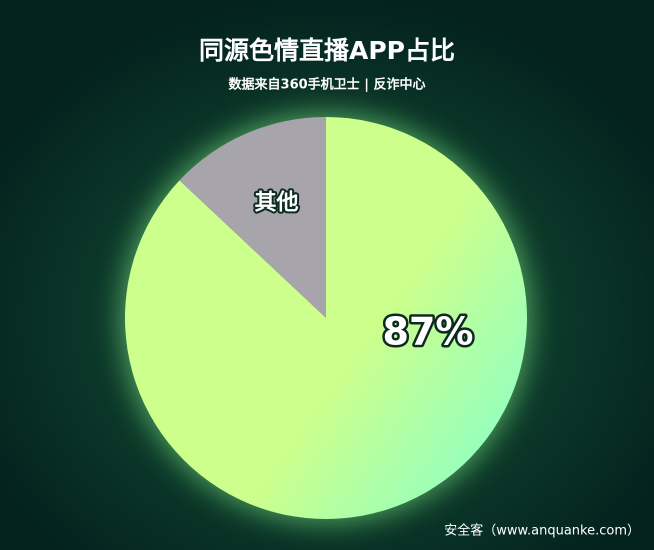 This screenshot has width=654, height=550. Describe the element at coordinates (327, 85) in the screenshot. I see `chart-subtitle: 数据来自360手机卫士 | 反诈中心` at that location.